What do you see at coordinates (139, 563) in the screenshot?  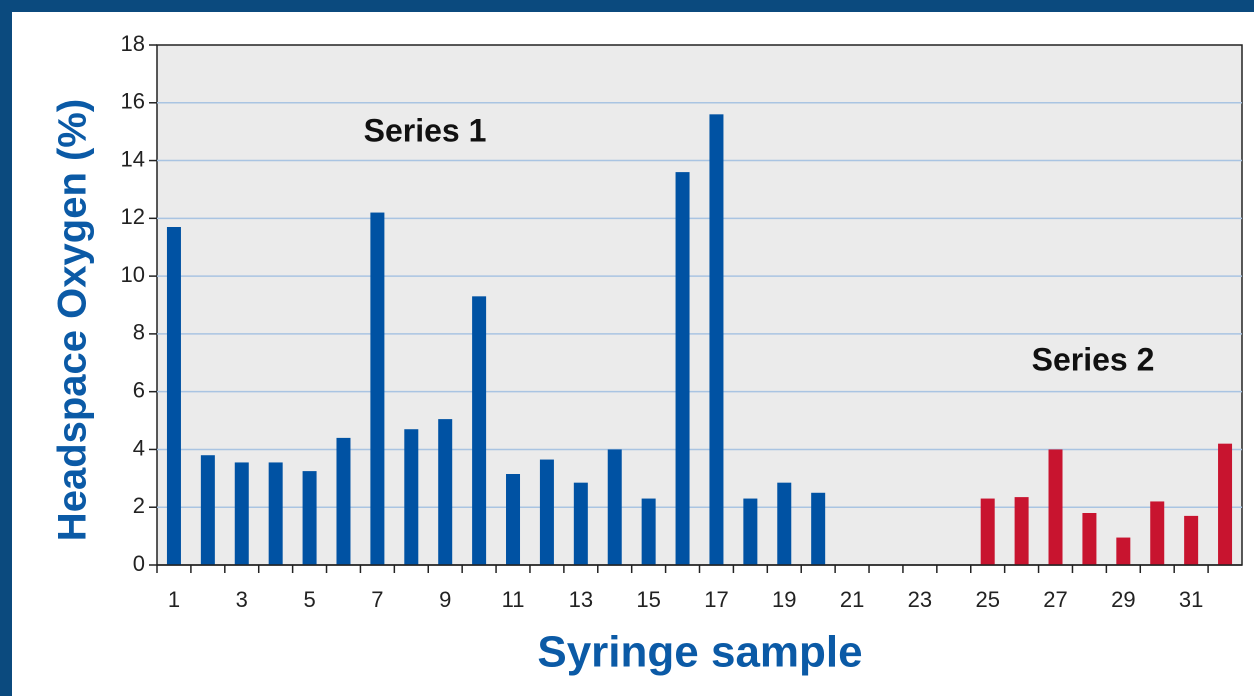 I see `y-tick-label: 0` at bounding box center [139, 563].